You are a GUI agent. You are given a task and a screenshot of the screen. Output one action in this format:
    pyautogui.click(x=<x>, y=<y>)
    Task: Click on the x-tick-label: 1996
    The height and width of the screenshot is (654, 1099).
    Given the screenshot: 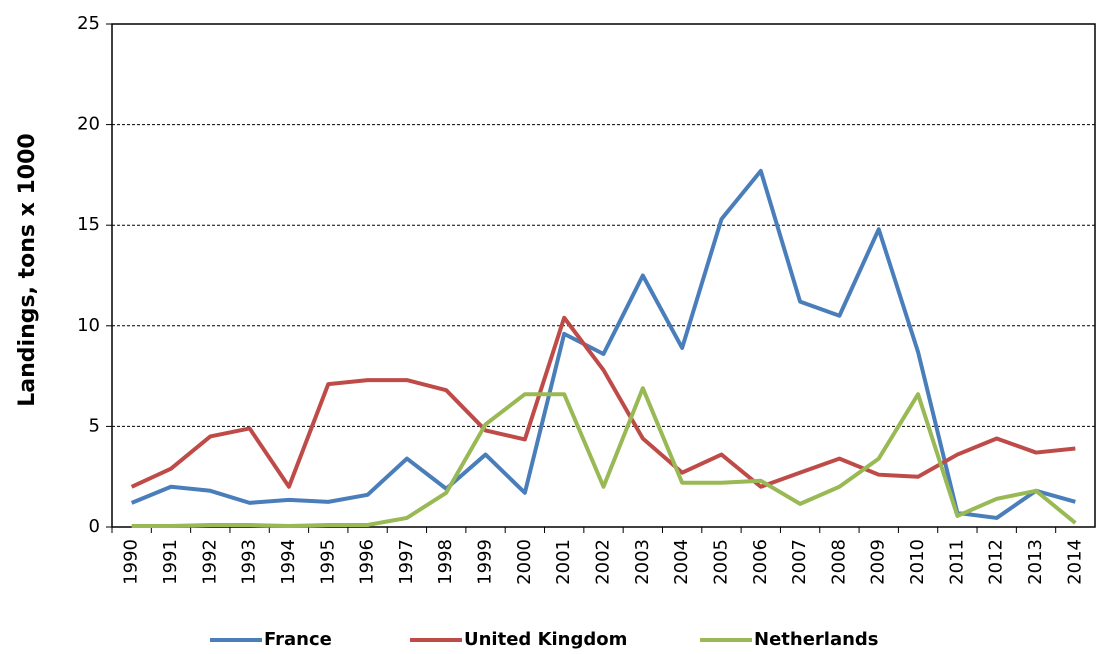 What is the action you would take?
    pyautogui.click(x=367, y=562)
    